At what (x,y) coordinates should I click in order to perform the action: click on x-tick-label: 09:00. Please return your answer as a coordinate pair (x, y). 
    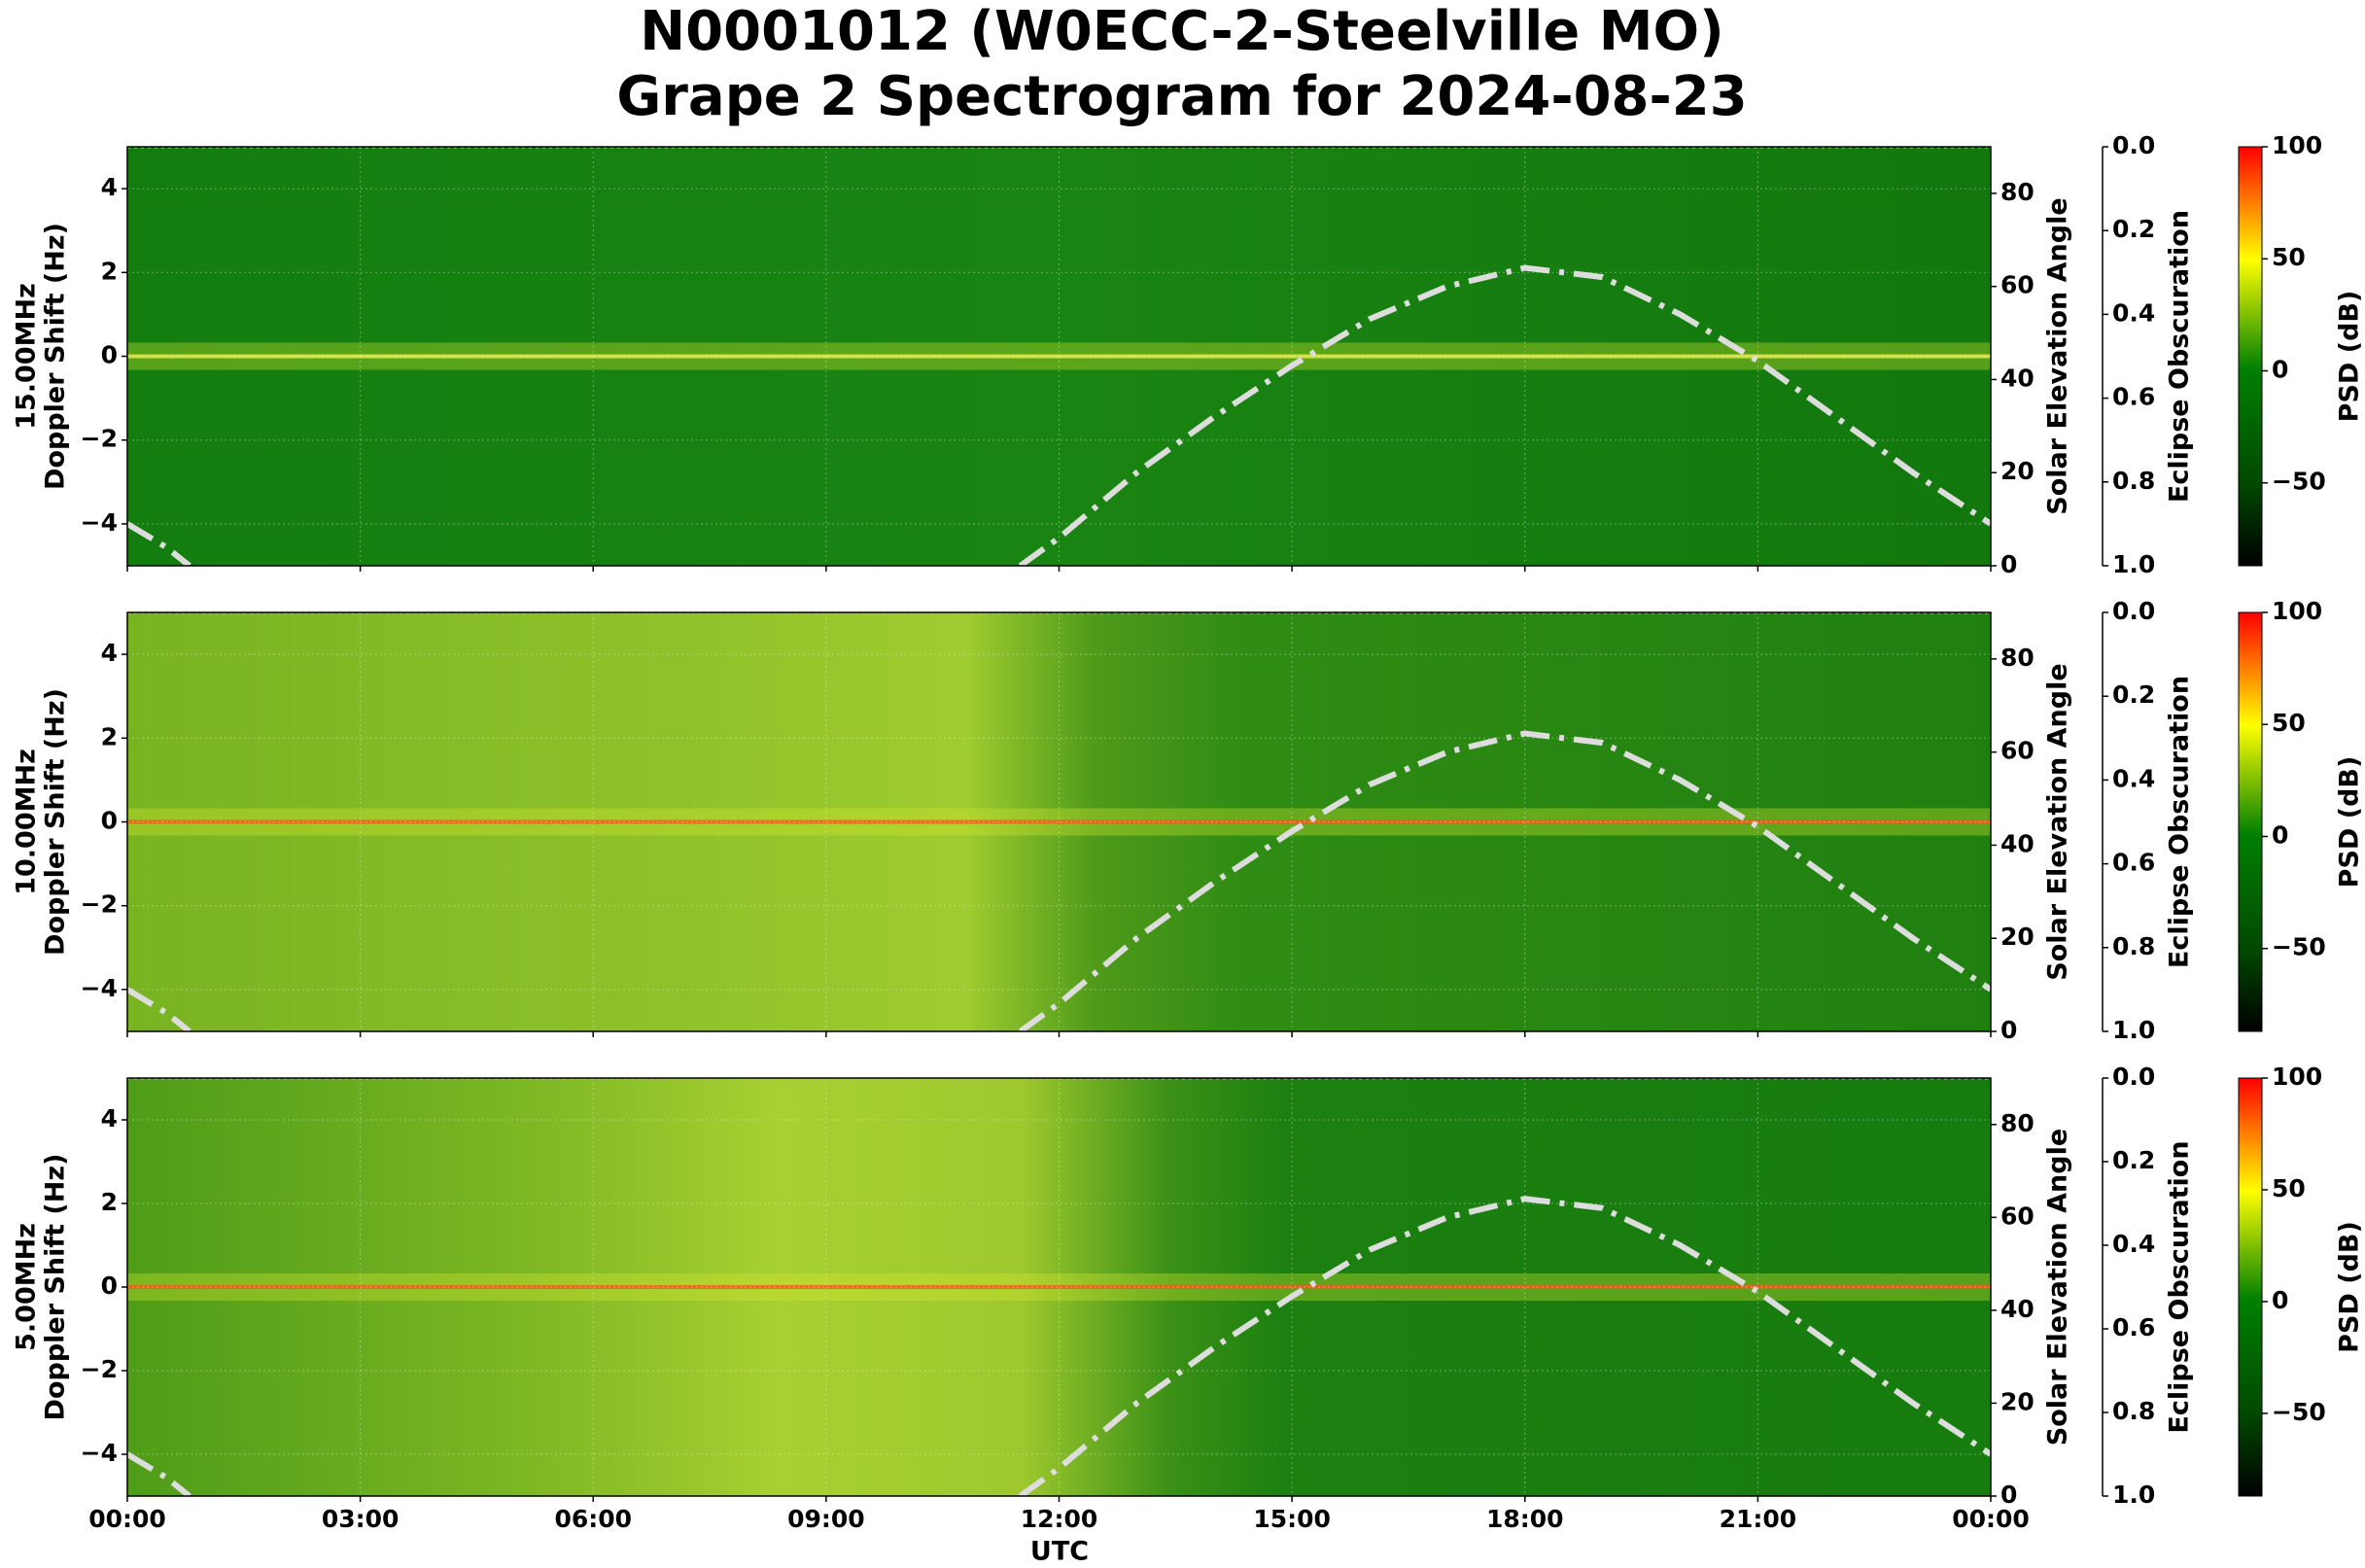
    Looking at the image, I should click on (826, 1519).